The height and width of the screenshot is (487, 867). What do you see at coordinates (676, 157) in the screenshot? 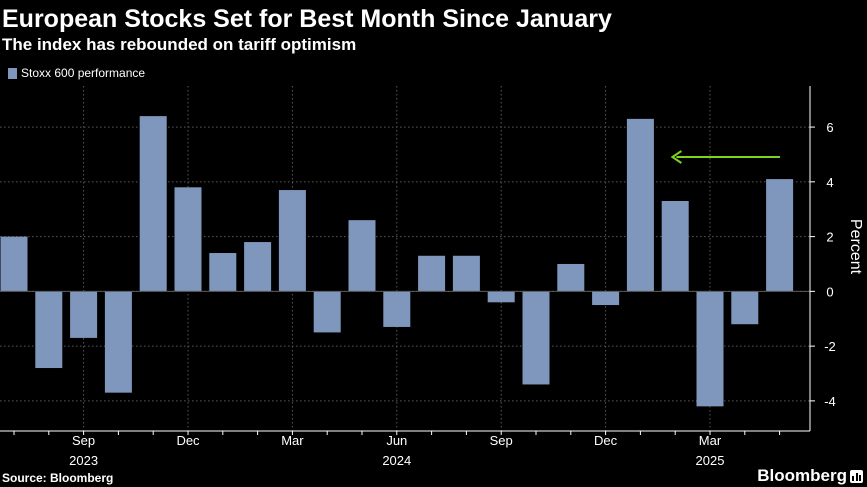
I see `annotation-arrow-head` at bounding box center [676, 157].